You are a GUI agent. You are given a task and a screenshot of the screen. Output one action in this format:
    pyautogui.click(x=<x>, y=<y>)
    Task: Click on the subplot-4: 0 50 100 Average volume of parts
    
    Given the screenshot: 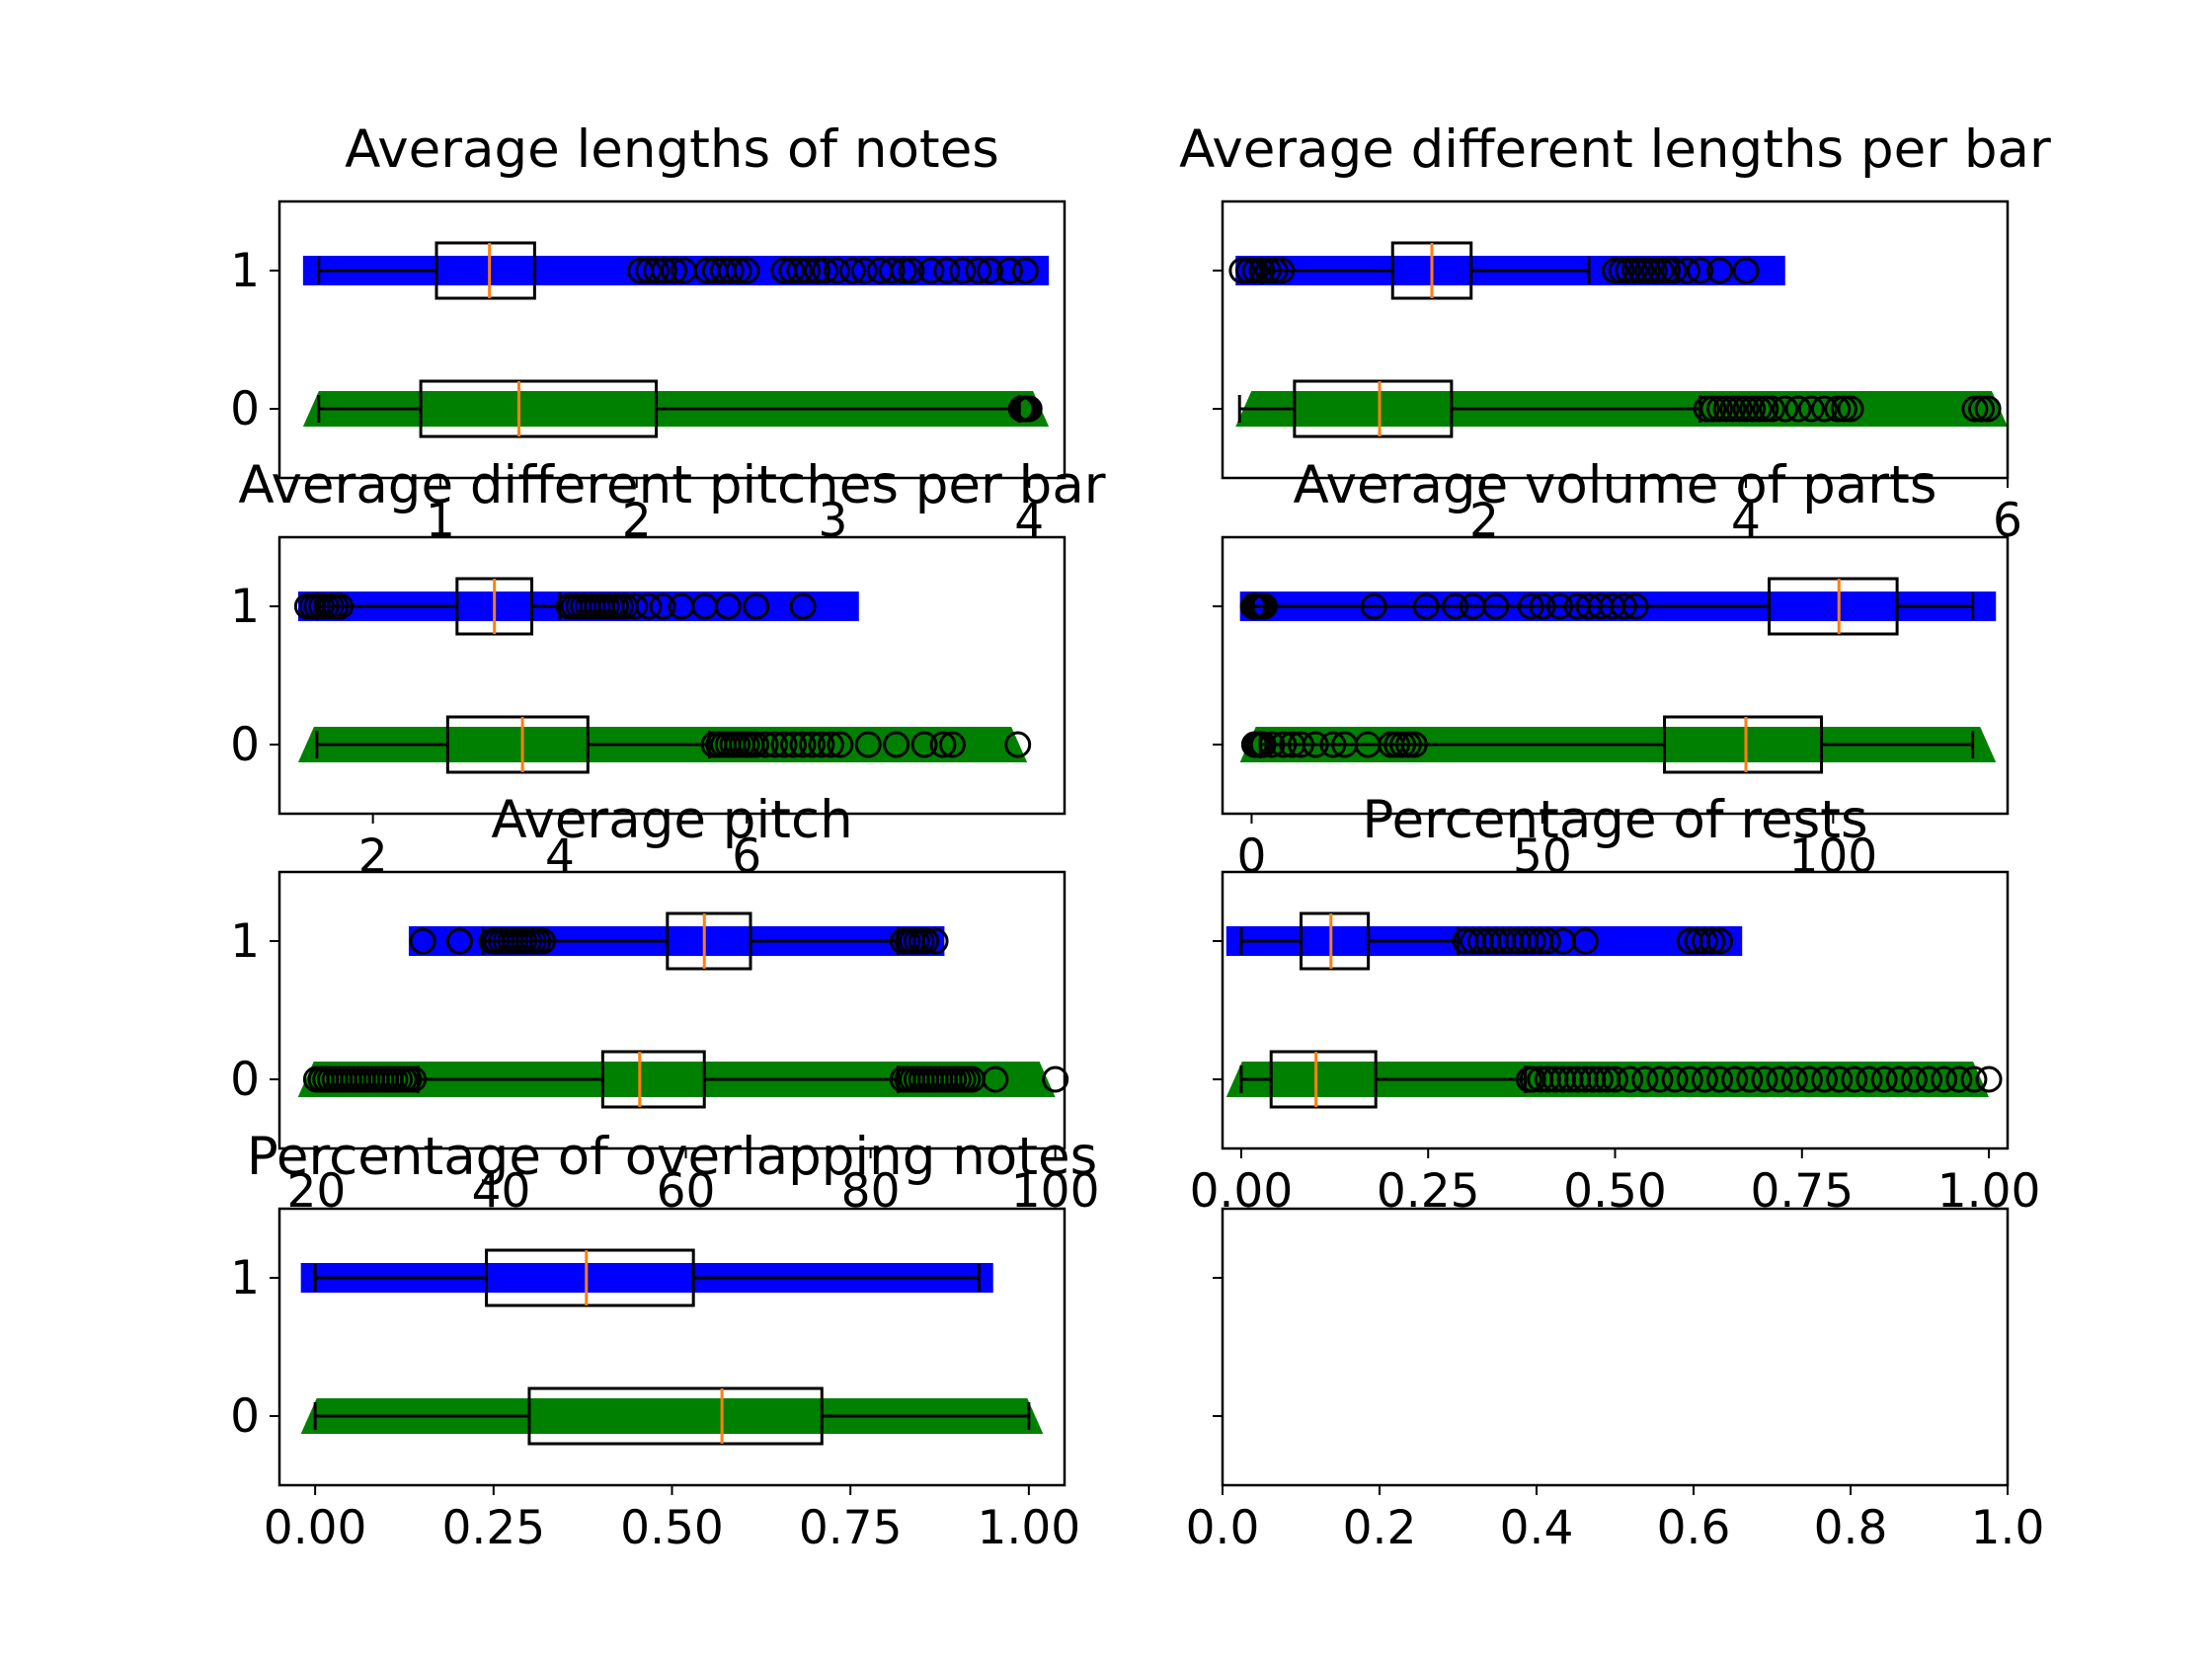 What is the action you would take?
    pyautogui.click(x=1612, y=670)
    